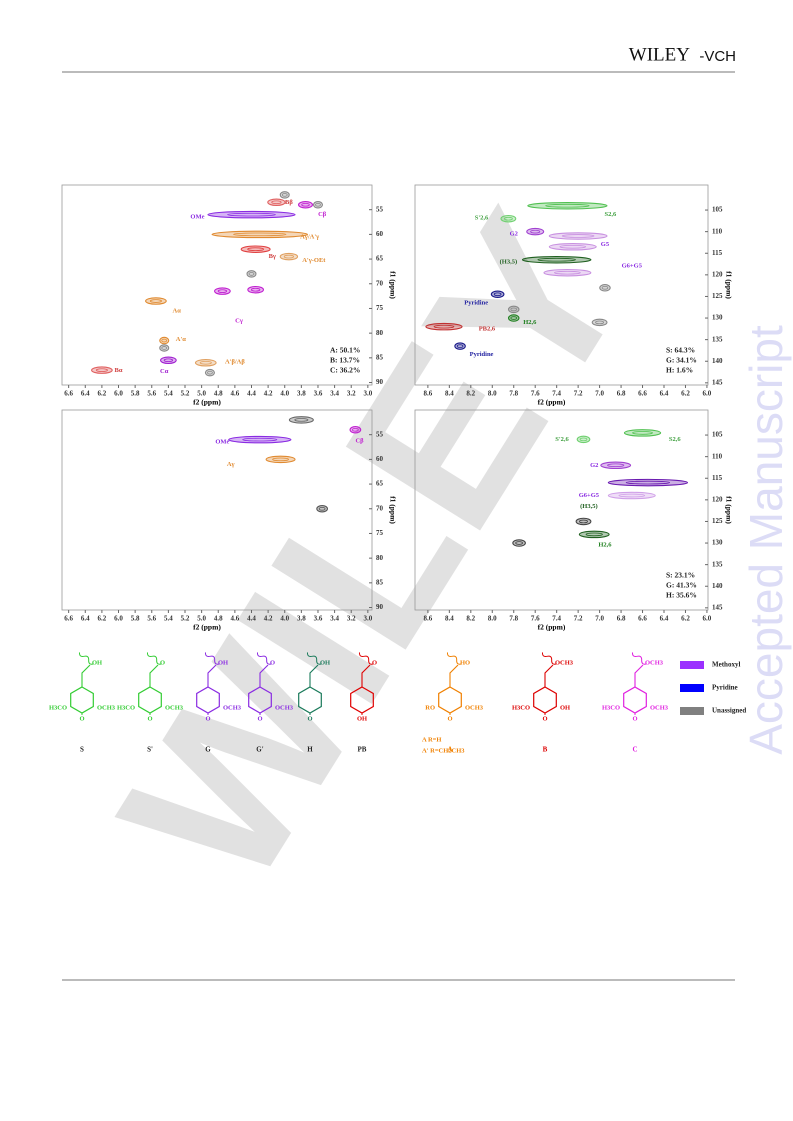  What do you see at coordinates (318, 394) in the screenshot?
I see `x-tick-label: 3.6` at bounding box center [318, 394].